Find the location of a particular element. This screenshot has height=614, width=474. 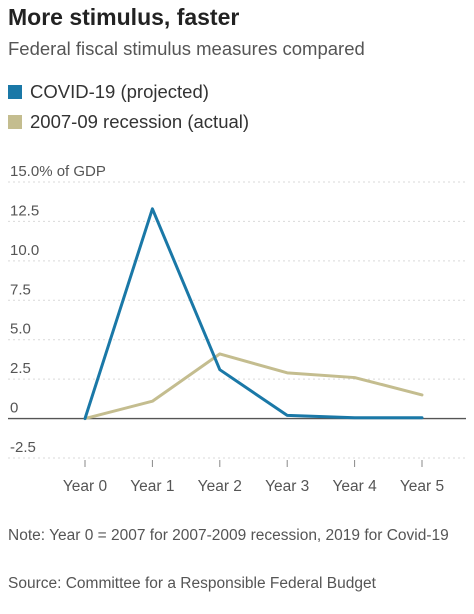

x-tick-label: Year 0 is located at coordinates (85, 486).